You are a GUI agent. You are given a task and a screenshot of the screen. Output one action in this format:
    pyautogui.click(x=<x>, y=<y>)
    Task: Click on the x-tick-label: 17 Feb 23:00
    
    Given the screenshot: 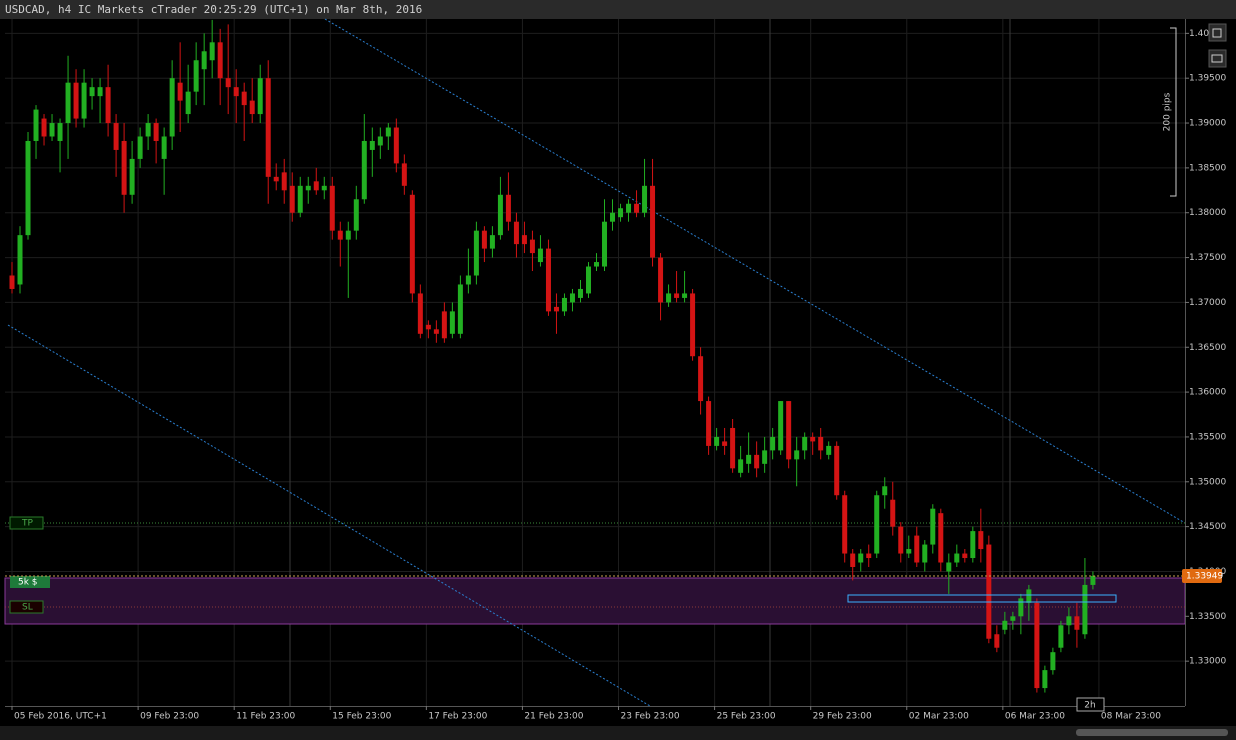 What is the action you would take?
    pyautogui.click(x=457, y=717)
    